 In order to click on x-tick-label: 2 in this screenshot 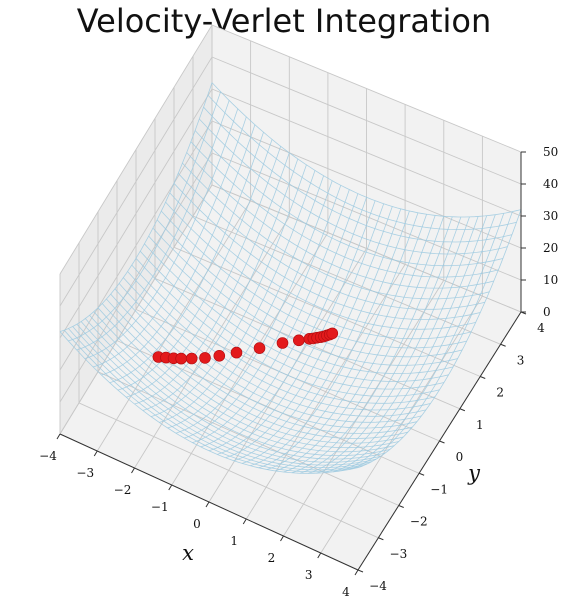, I will do `click(272, 558)`.